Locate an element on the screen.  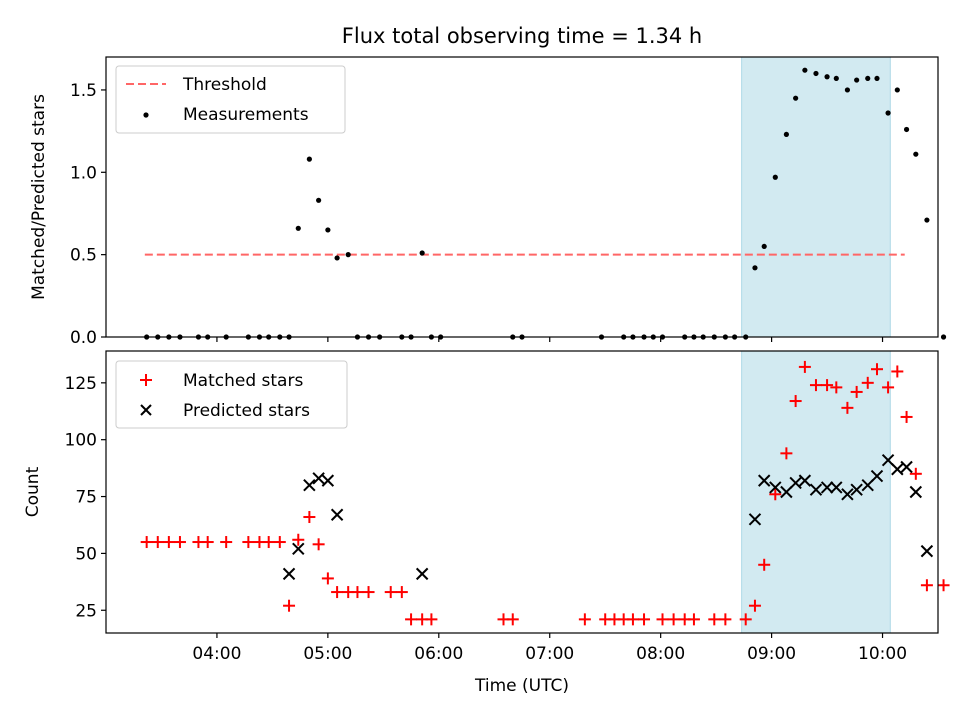
x-tick-label: 09:00 is located at coordinates (771, 654).